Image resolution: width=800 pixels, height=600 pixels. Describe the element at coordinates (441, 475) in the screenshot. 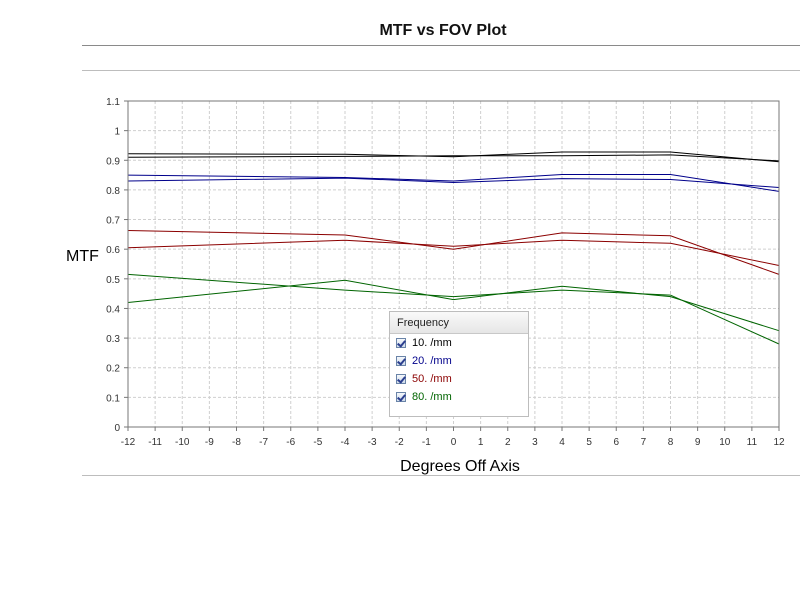

I see `bottom-divider` at that location.